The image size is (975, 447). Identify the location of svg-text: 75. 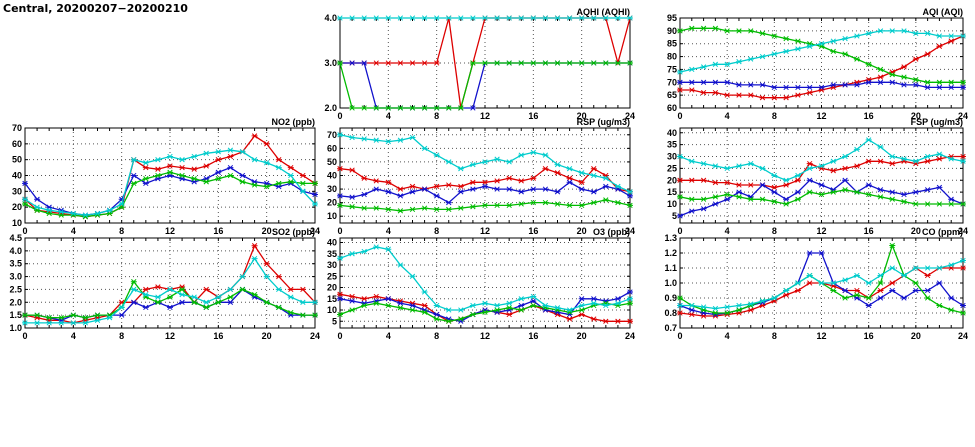
(672, 69).